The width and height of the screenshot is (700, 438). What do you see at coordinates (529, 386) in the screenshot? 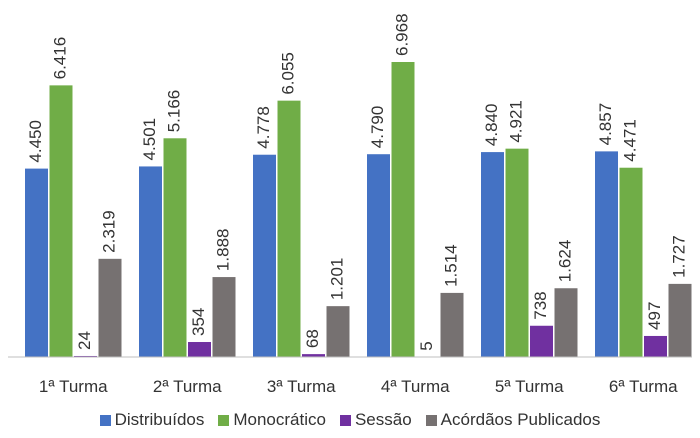
I see `x-tick-label-5: 5ª Turma` at bounding box center [529, 386].